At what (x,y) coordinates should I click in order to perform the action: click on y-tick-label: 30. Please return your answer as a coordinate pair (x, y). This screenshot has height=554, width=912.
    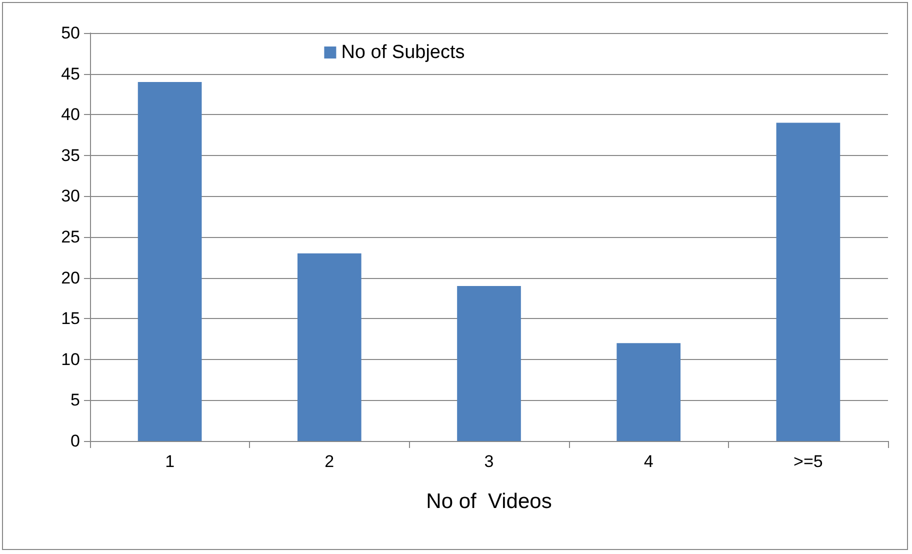
    Looking at the image, I should click on (70, 196).